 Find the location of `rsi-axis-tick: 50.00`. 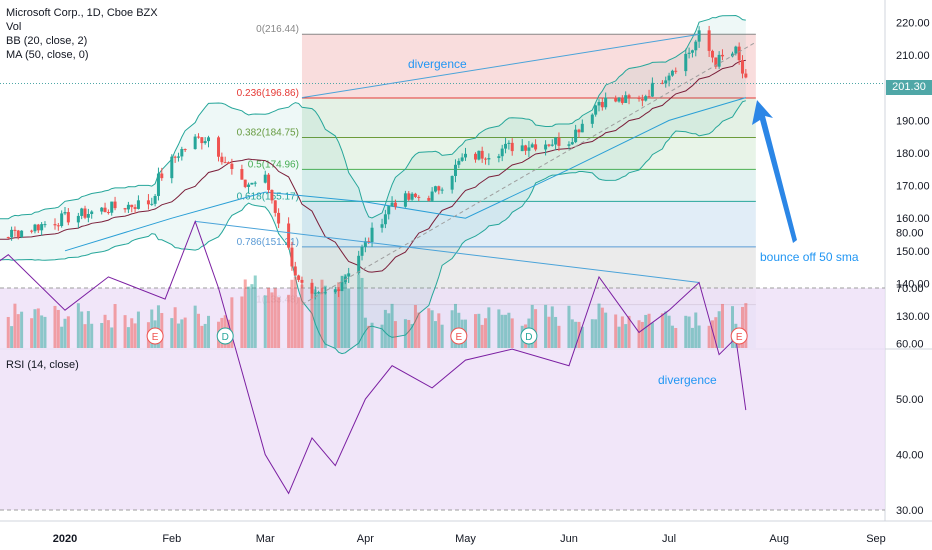

rsi-axis-tick: 50.00 is located at coordinates (910, 400).